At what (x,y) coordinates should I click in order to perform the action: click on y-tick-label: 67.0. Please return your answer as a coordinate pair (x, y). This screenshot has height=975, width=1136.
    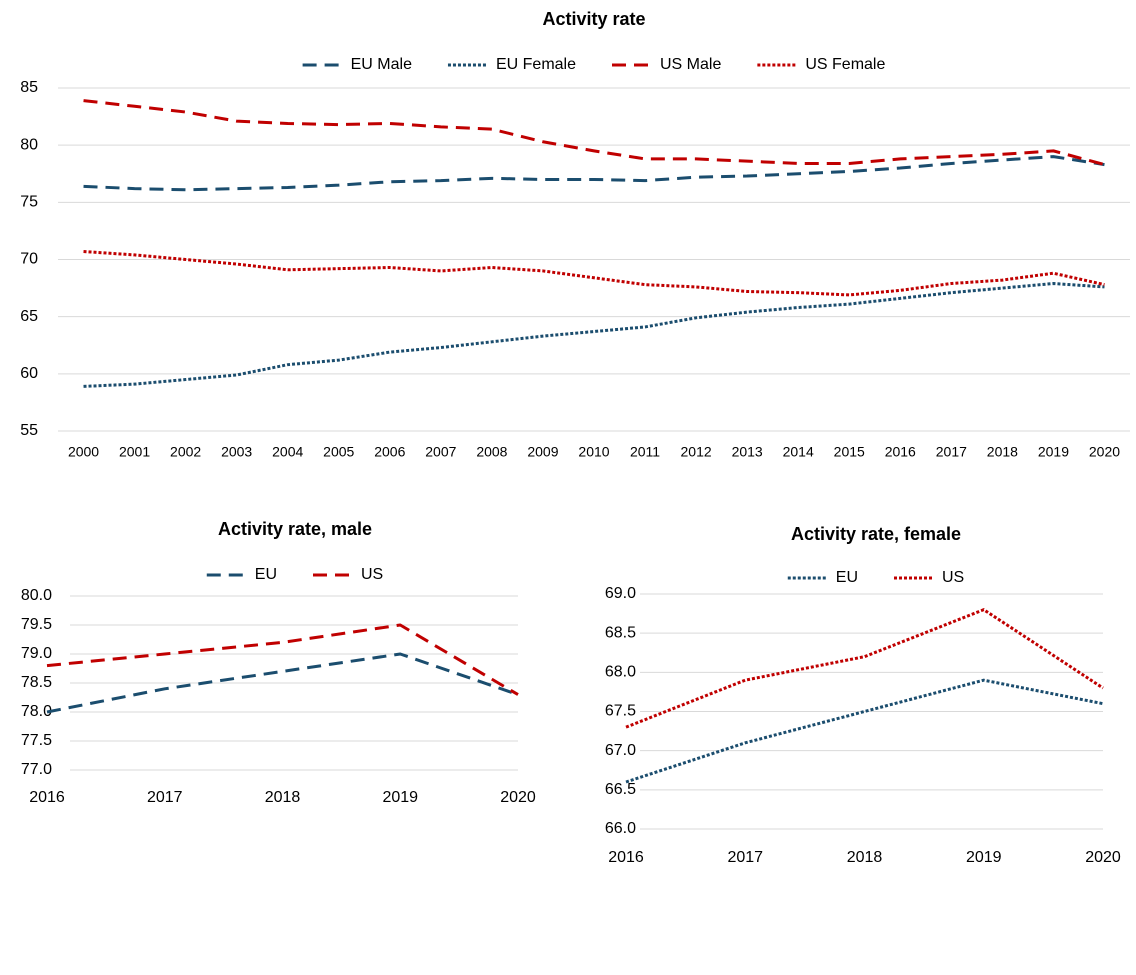
    Looking at the image, I should click on (620, 750).